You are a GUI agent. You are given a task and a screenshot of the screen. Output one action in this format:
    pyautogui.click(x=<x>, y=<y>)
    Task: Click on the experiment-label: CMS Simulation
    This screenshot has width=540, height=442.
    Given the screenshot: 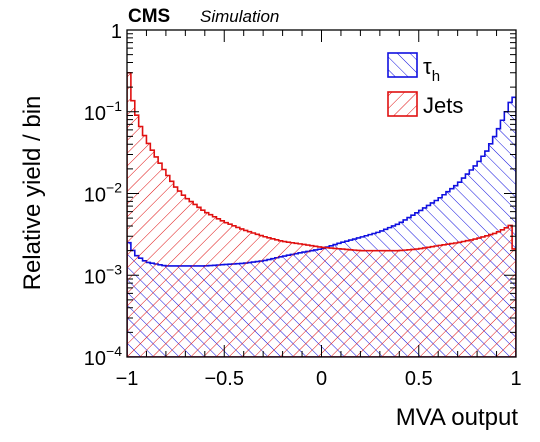 What is the action you would take?
    pyautogui.click(x=203, y=16)
    